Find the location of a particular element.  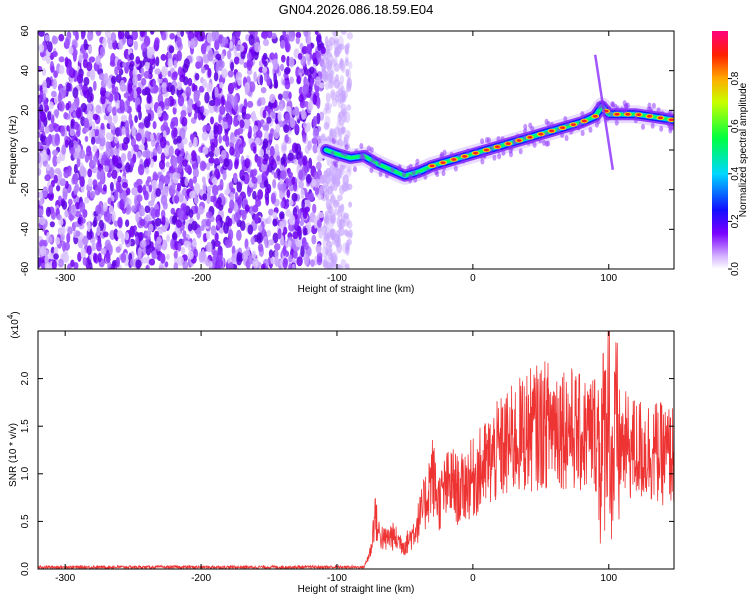

y-tick-label: 1.5 is located at coordinates (25, 426).